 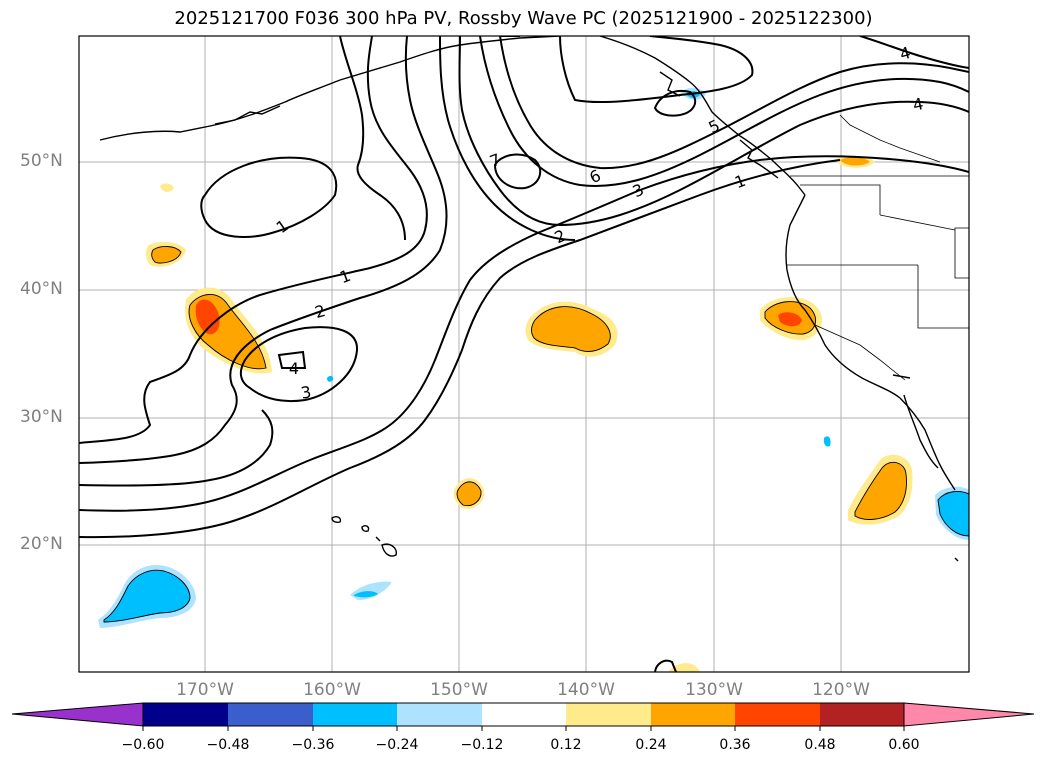 I want to click on colorbar-tick-label: 0.48, so click(x=820, y=745).